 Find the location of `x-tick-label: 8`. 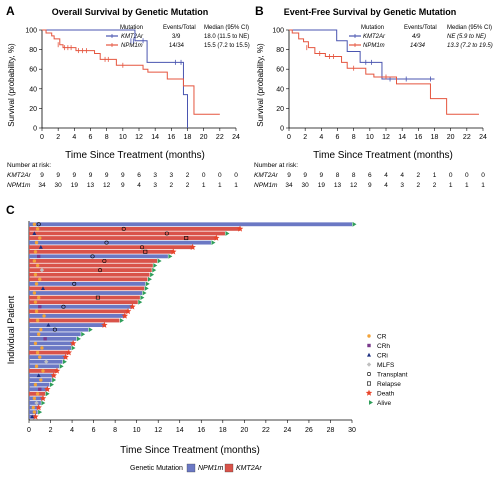

x-tick-label: 8 is located at coordinates (115, 430).